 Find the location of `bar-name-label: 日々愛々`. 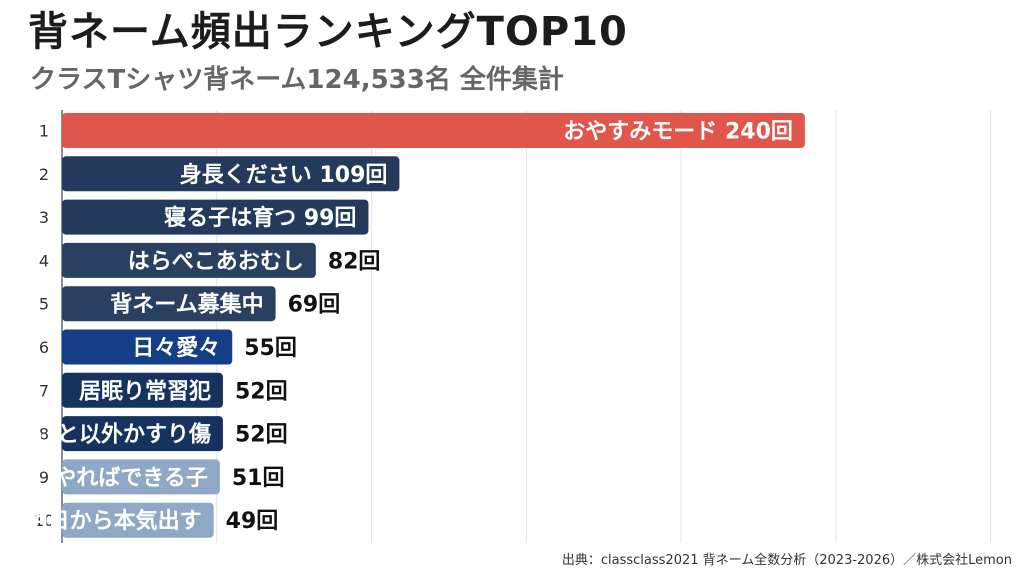

bar-name-label: 日々愛々 is located at coordinates (176, 348).